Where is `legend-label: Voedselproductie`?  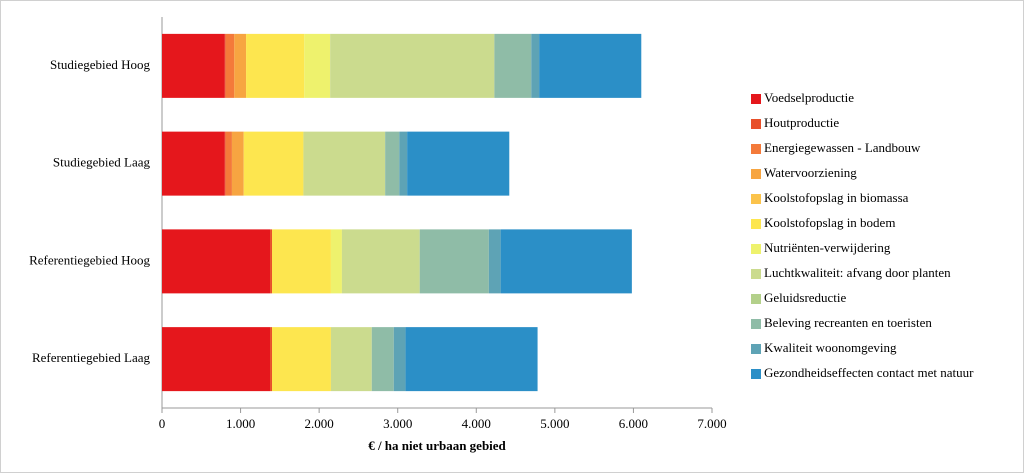 legend-label: Voedselproductie is located at coordinates (809, 97).